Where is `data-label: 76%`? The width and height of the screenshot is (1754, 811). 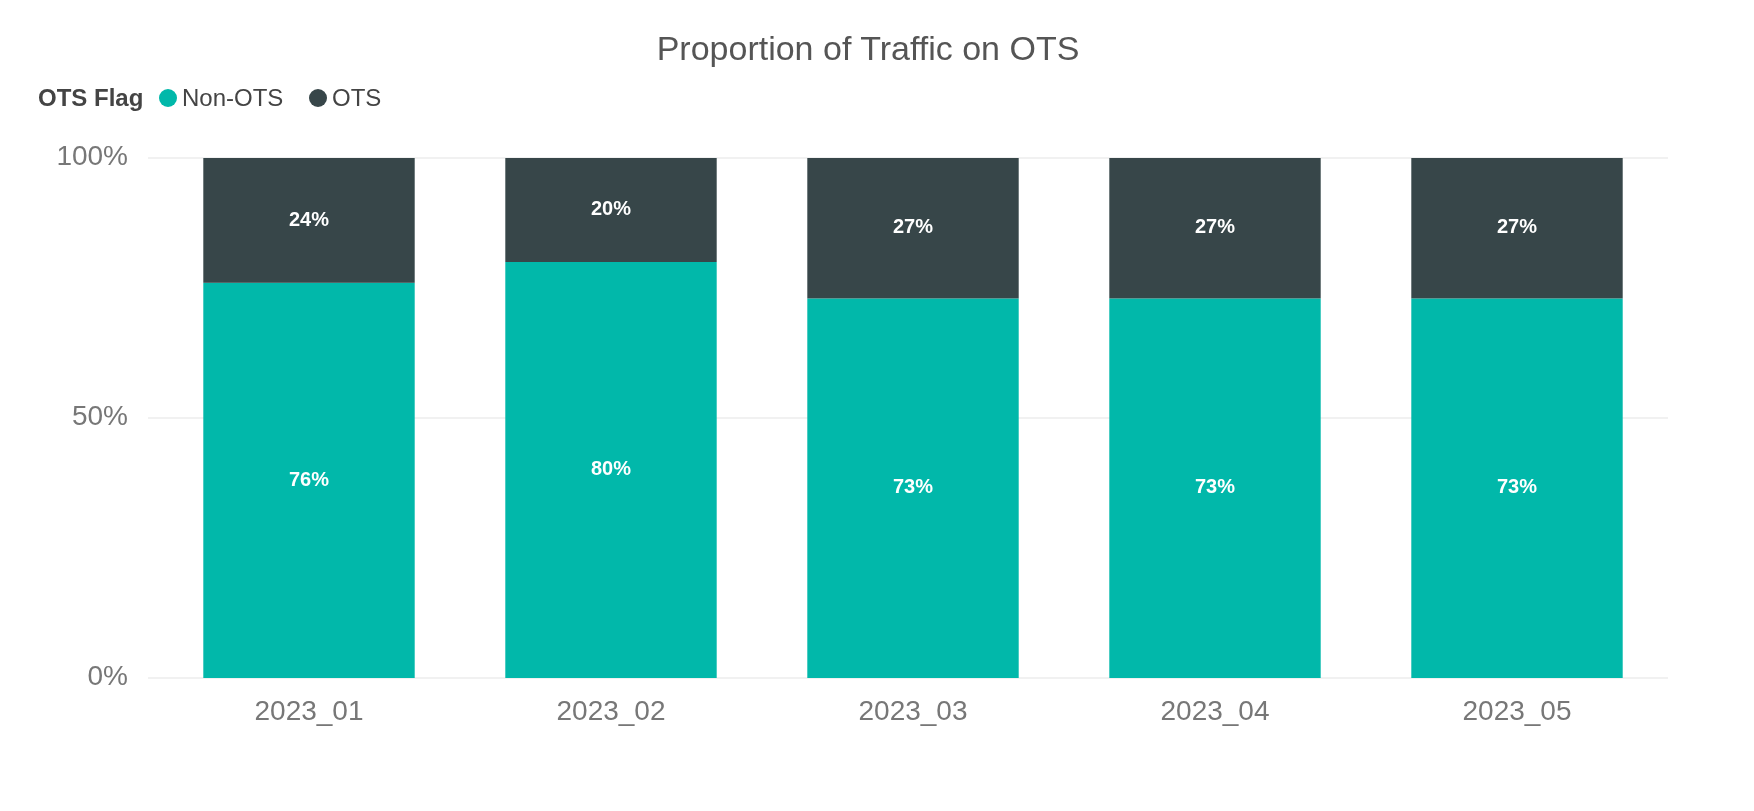 data-label: 76% is located at coordinates (309, 478).